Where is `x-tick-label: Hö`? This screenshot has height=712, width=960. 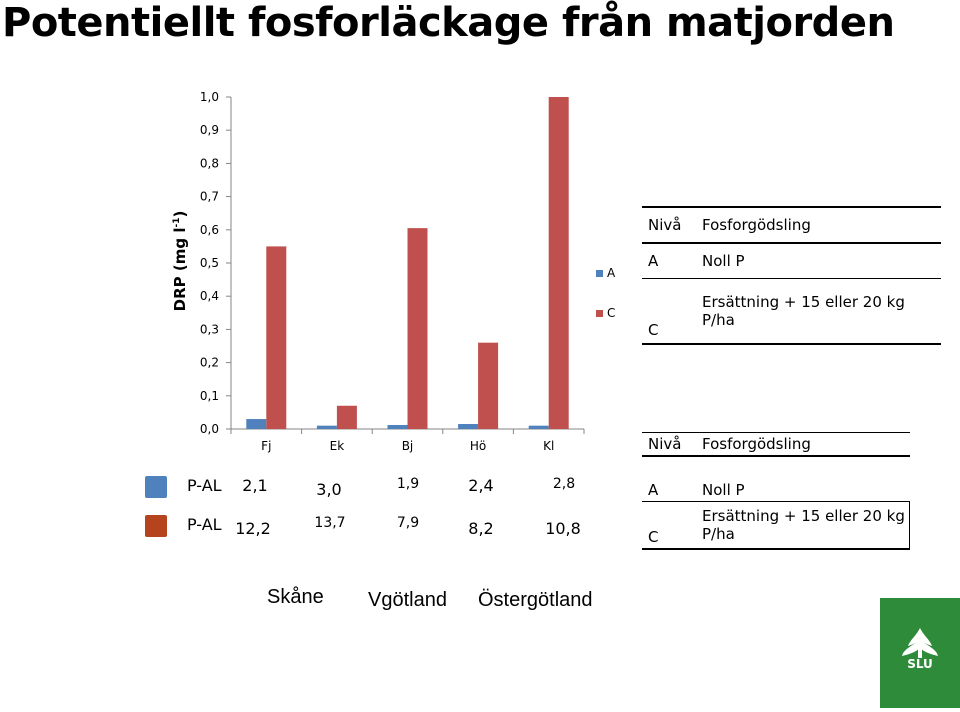
x-tick-label: Hö is located at coordinates (478, 446).